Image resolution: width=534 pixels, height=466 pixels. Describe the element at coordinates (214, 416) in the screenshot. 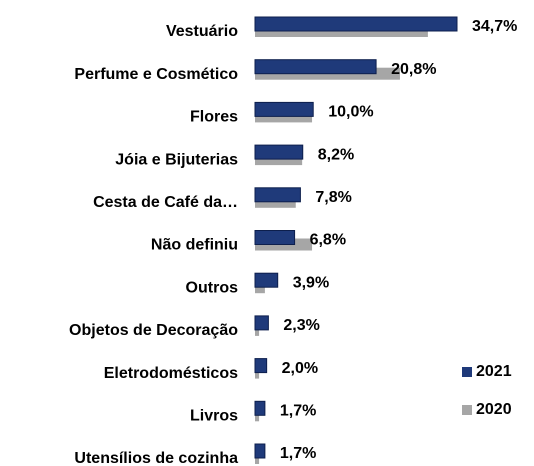

I see `category-label: Livros` at that location.